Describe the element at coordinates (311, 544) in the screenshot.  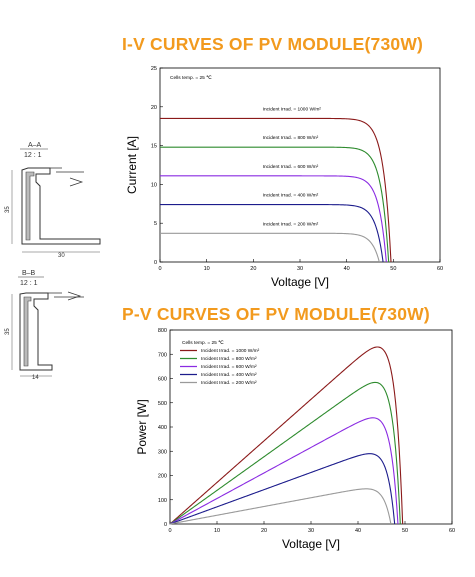
I see `pv-x-axis-label: Voltage [V]` at that location.